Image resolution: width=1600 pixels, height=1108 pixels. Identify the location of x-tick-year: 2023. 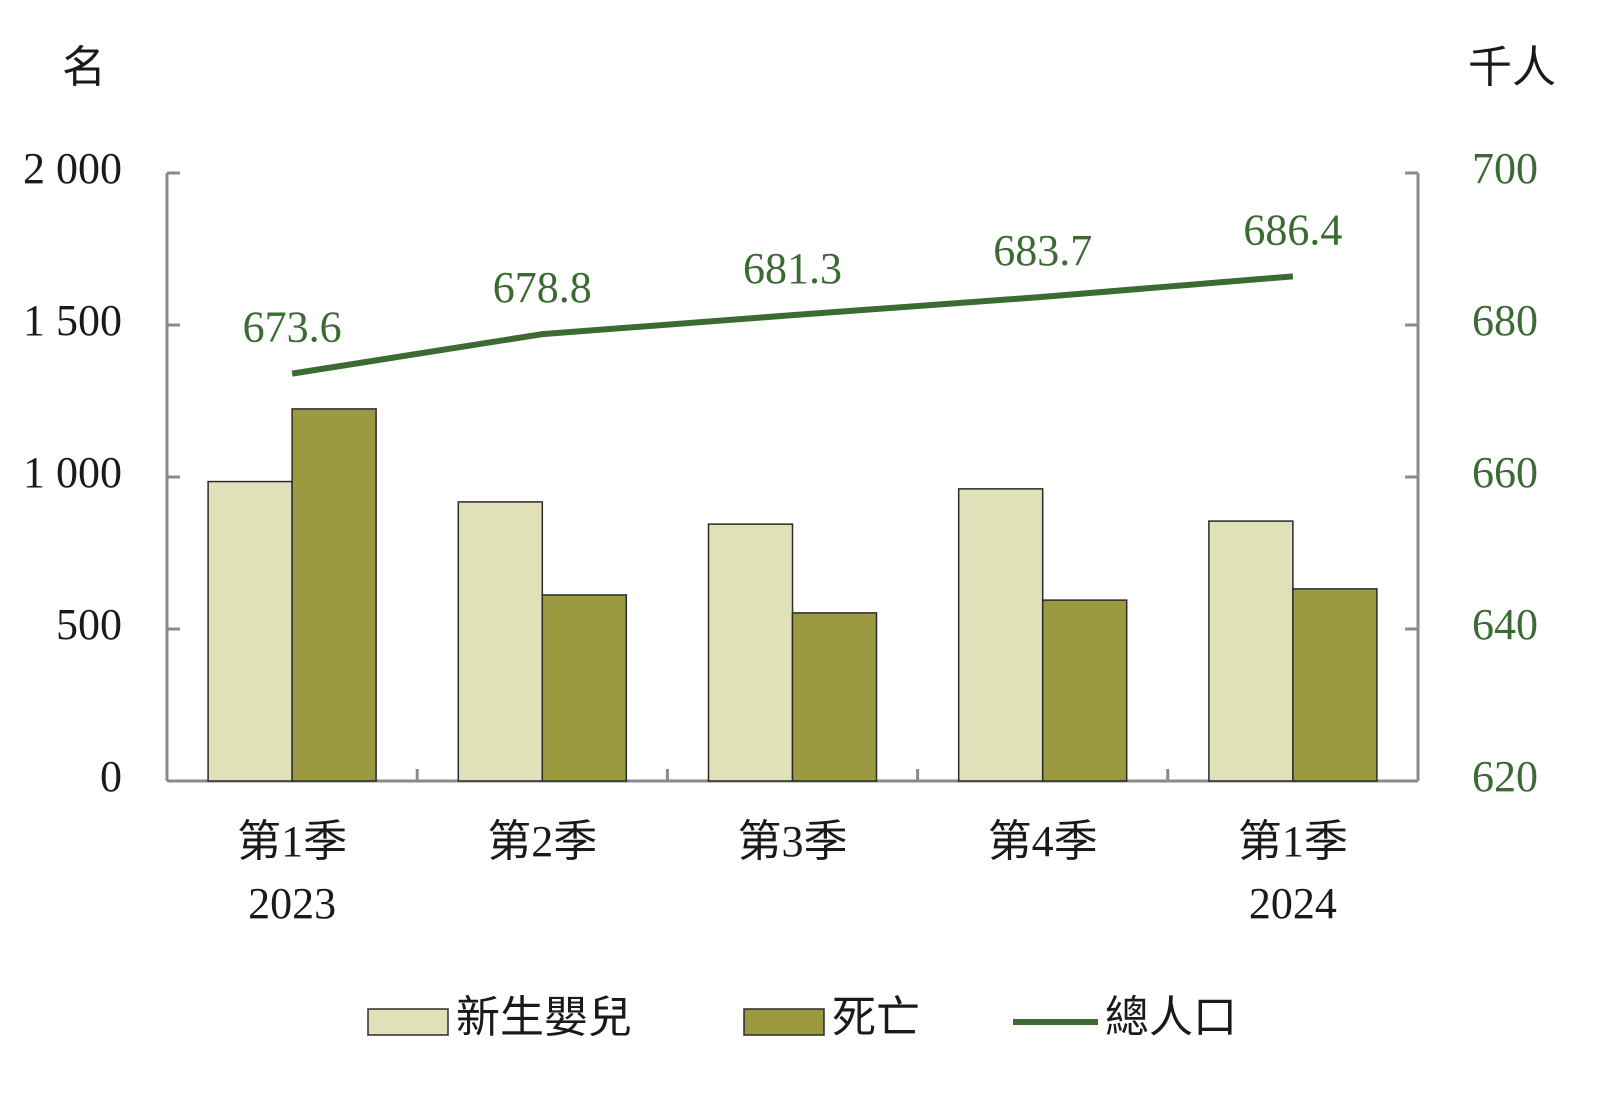
(292, 903).